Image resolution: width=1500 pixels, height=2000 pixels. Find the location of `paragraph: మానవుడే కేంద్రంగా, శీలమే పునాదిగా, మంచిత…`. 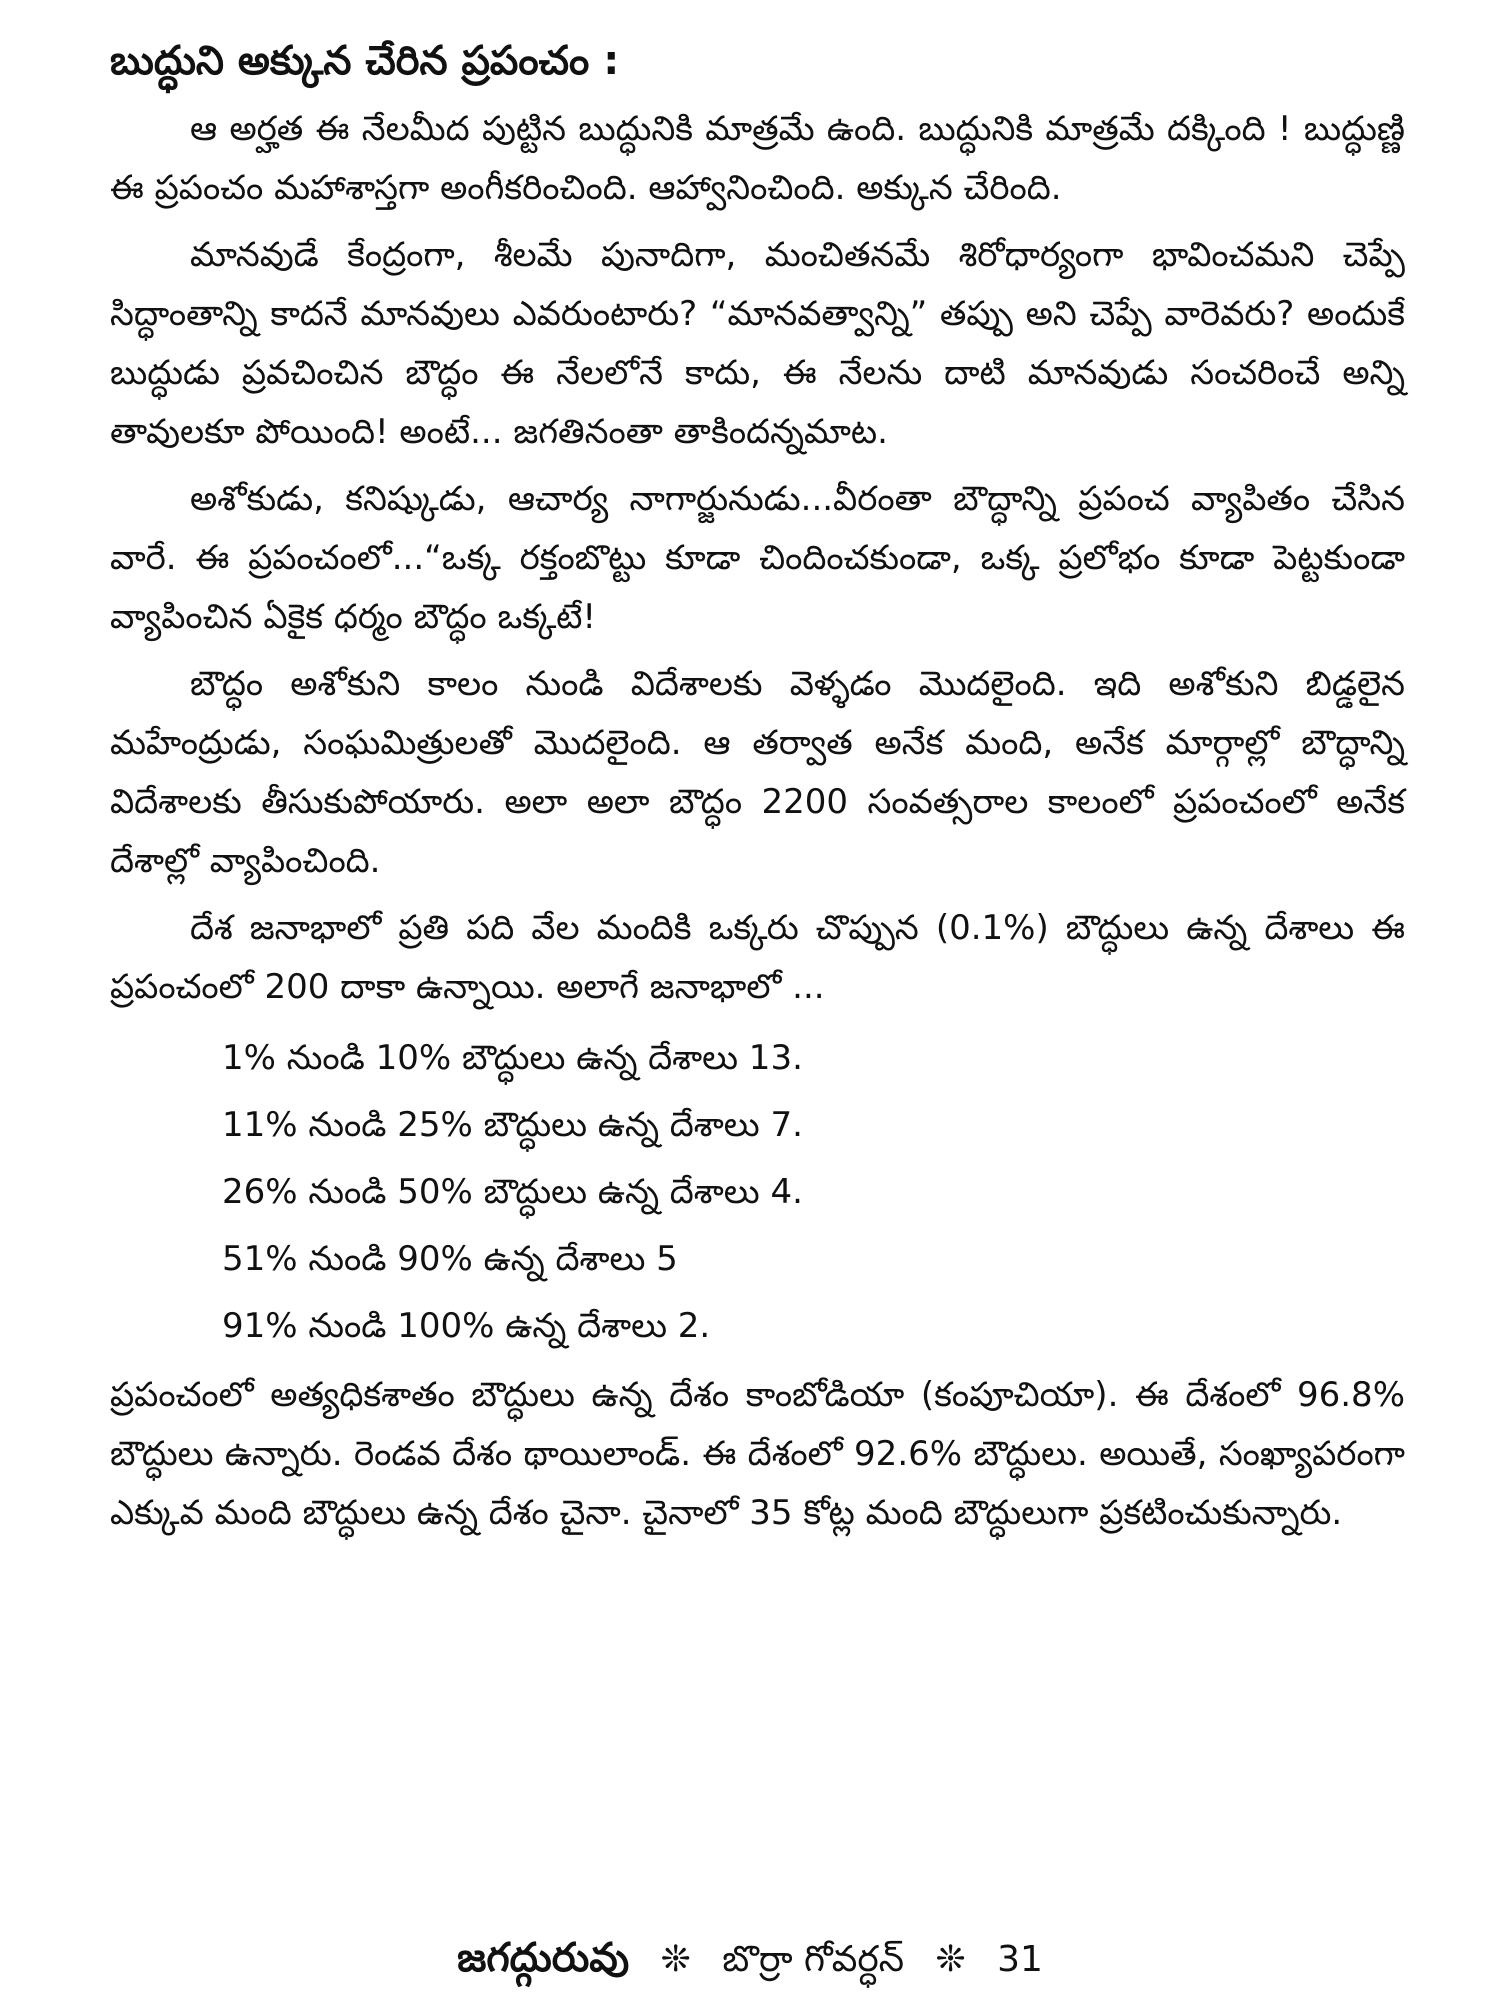

paragraph: మానవుడే కేంద్రంగా, శీలమే పునాదిగా, మంచిత… is located at coordinates (757, 343).